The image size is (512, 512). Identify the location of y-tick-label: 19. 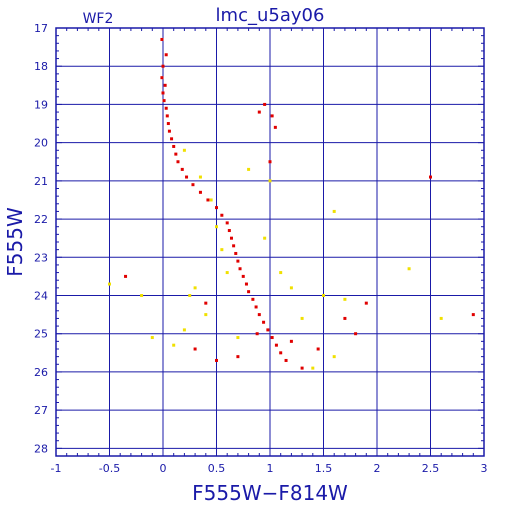
(41, 104).